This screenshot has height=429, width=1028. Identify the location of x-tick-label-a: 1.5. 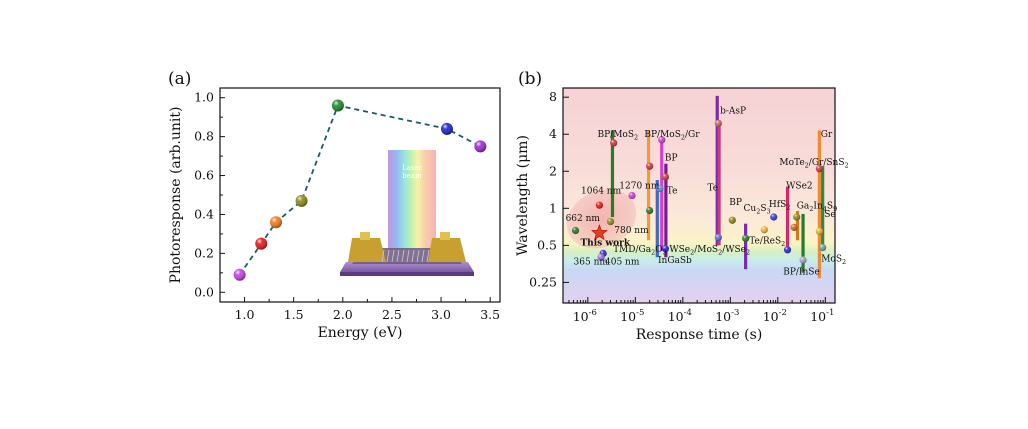
(294, 314).